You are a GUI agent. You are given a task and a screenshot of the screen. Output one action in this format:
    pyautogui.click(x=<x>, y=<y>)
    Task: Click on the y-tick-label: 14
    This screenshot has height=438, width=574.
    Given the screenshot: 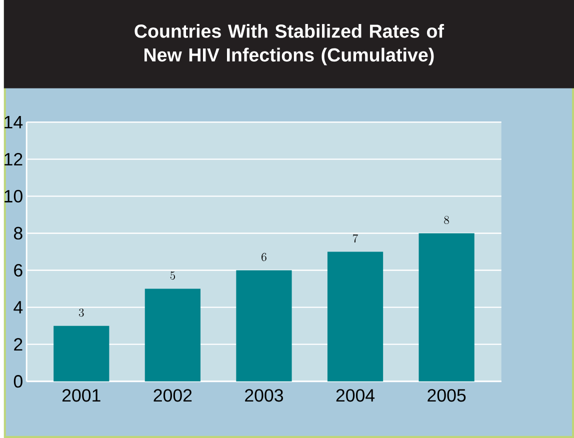 What is the action you would take?
    pyautogui.click(x=13, y=122)
    